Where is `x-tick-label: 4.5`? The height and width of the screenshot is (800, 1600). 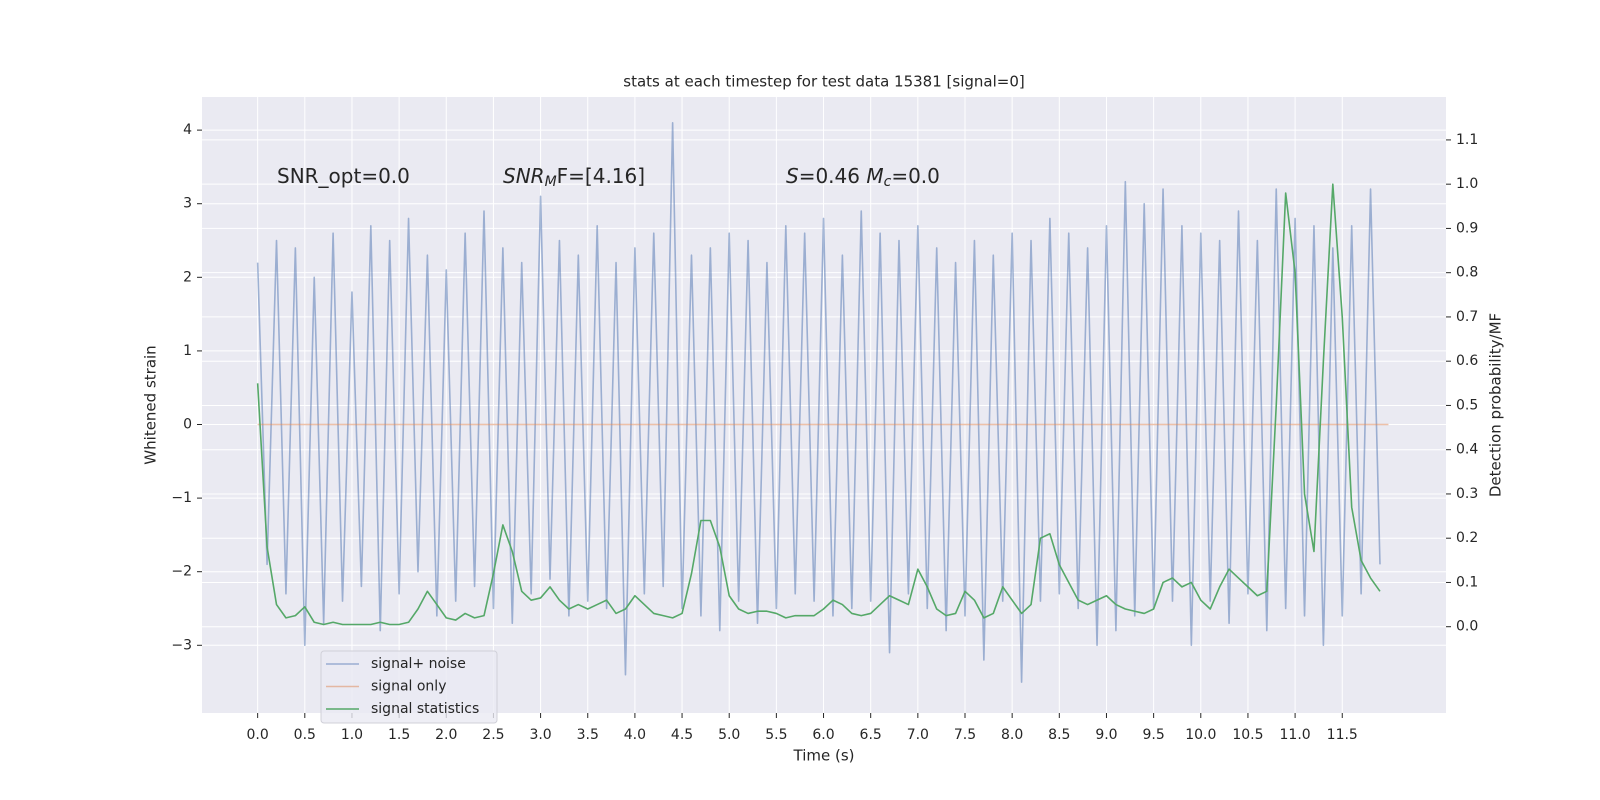 x-tick-label: 4.5 is located at coordinates (682, 735).